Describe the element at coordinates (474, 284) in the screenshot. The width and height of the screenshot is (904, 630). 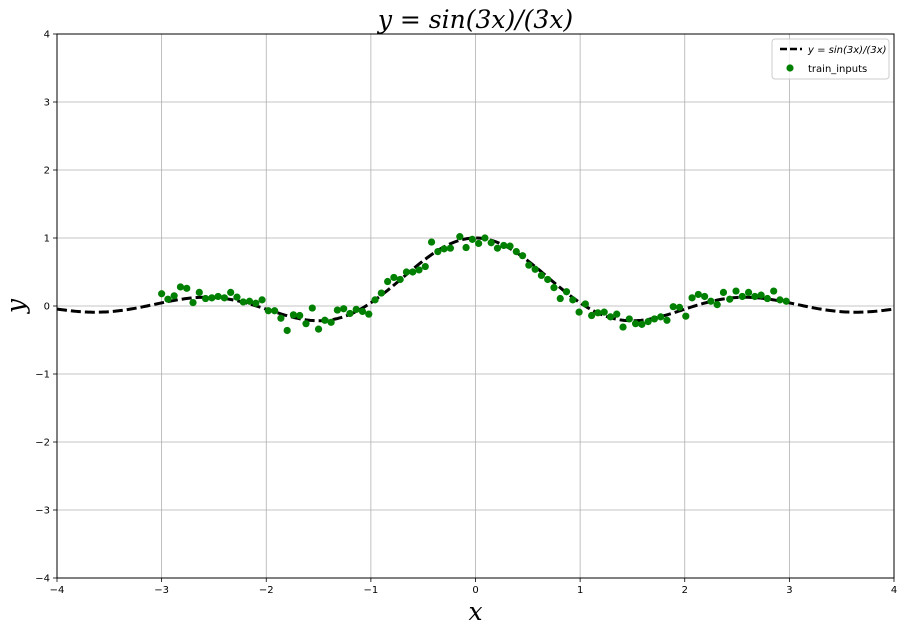
I see `points-layer` at that location.